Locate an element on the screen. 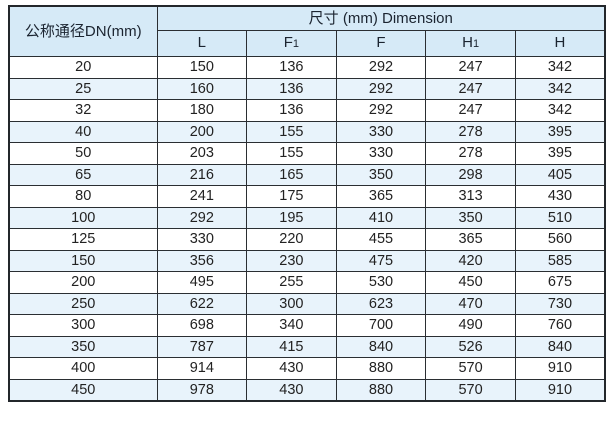  table-row: 25 160 136 292 247 342 is located at coordinates (307, 88).